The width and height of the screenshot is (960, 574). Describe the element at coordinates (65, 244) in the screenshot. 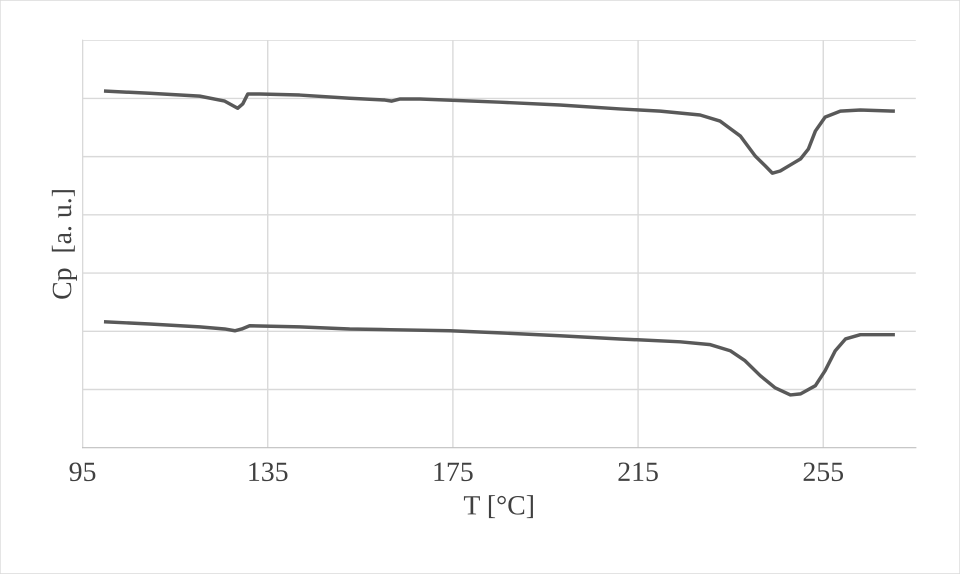

I see `y-axis-title: Cp [a. u.]` at that location.